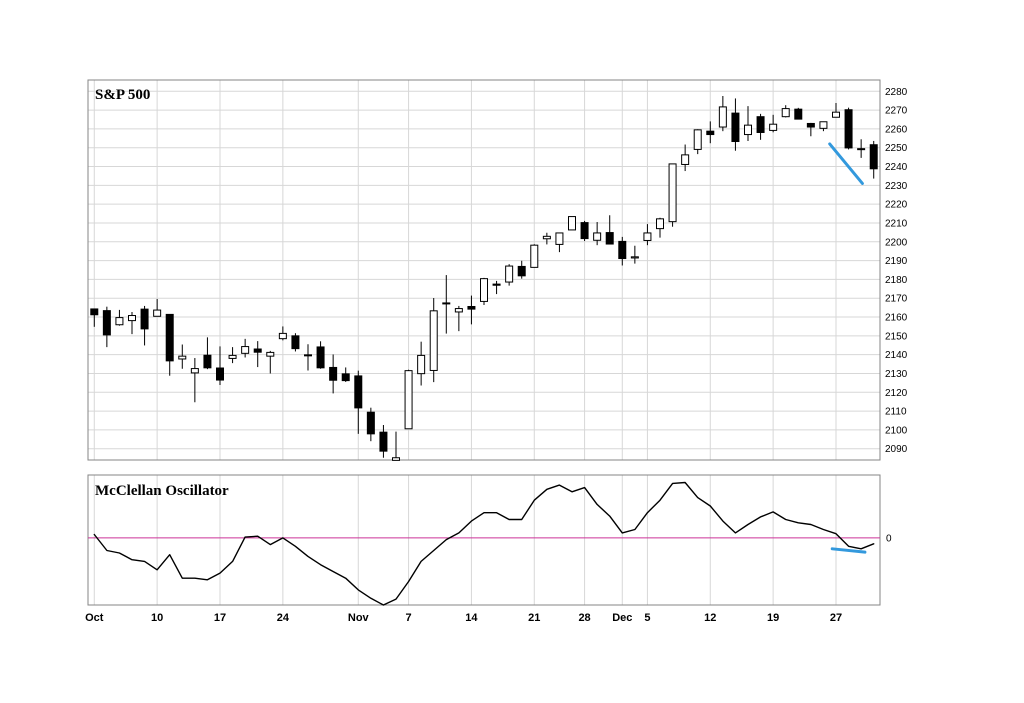 The width and height of the screenshot is (1024, 703). I want to click on oscillator-panel-title: McClellan Oscillator, so click(162, 491).